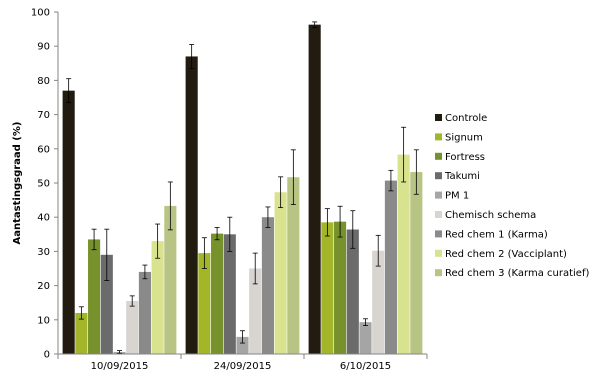 Image resolution: width=590 pixels, height=377 pixels. I want to click on legend-label: Red chem 3 (Karma curatief), so click(517, 273).